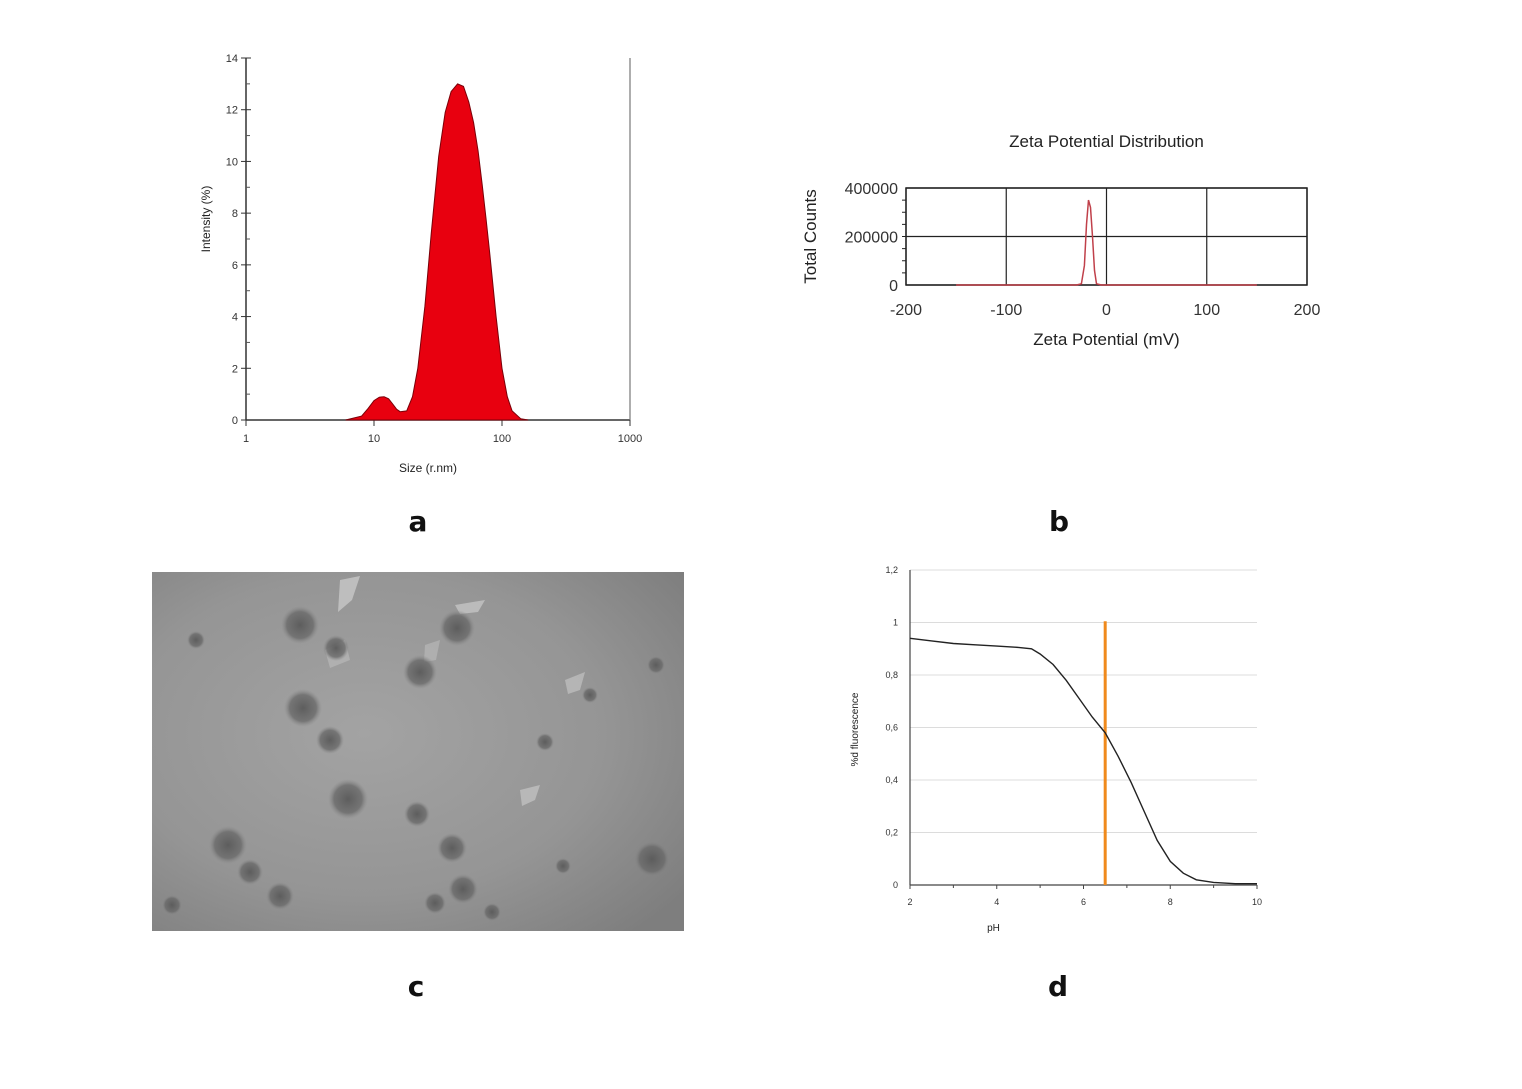  What do you see at coordinates (1106, 141) in the screenshot?
I see `plot-title: Zeta Potential Distribution` at bounding box center [1106, 141].